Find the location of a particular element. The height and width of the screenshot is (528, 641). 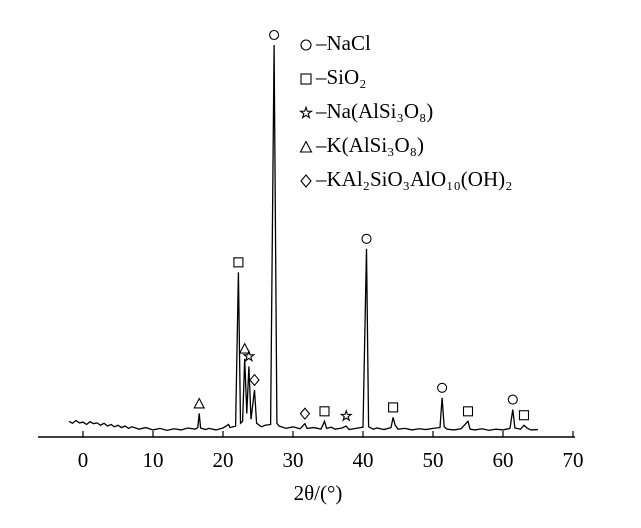

legend-label: –NaCl is located at coordinates (343, 43).